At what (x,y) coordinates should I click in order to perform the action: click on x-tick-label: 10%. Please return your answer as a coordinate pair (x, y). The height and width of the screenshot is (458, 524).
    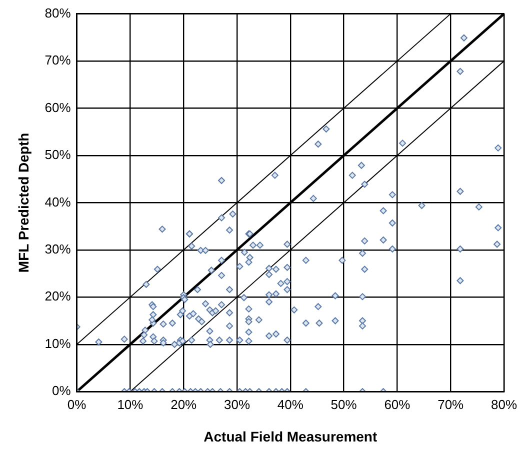
    Looking at the image, I should click on (130, 404).